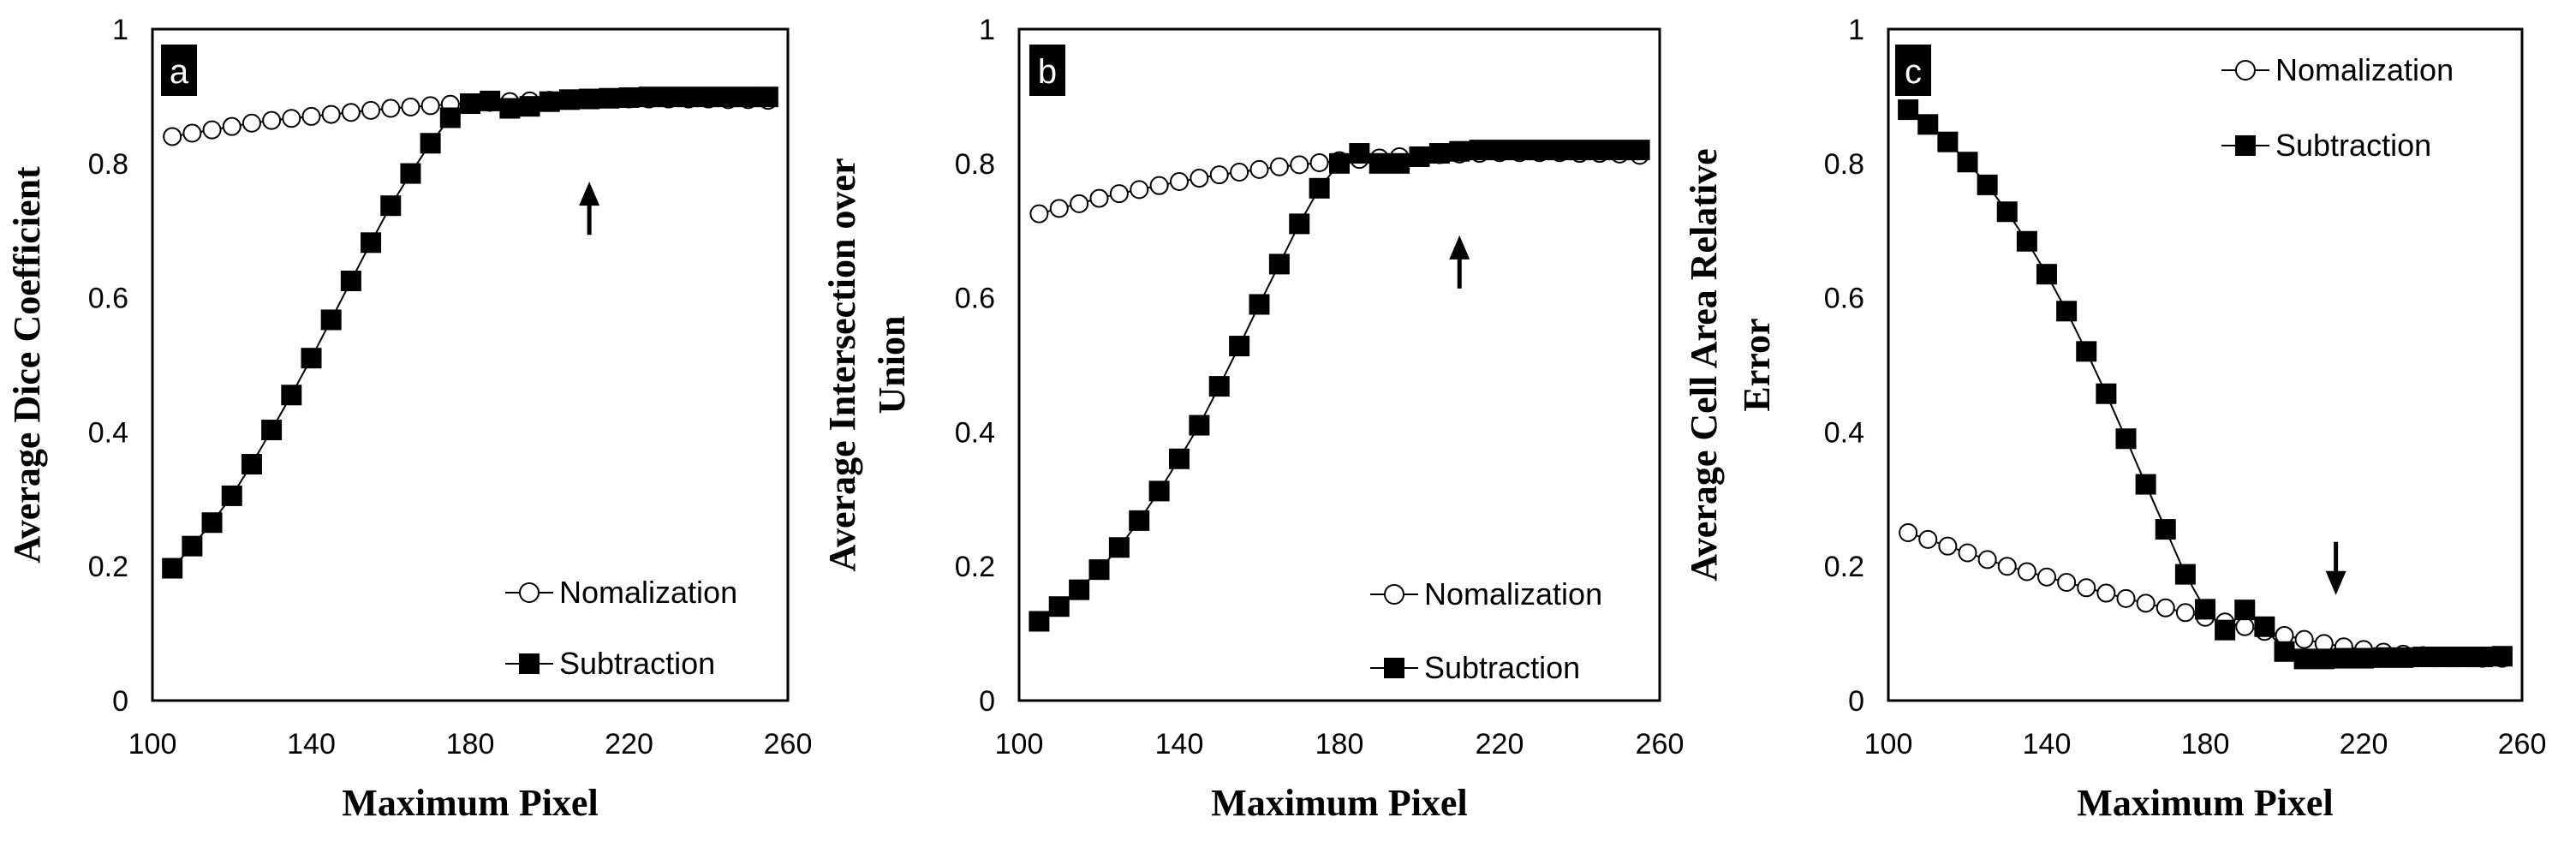 Image resolution: width=2576 pixels, height=853 pixels. I want to click on panel-label: b, so click(1047, 70).